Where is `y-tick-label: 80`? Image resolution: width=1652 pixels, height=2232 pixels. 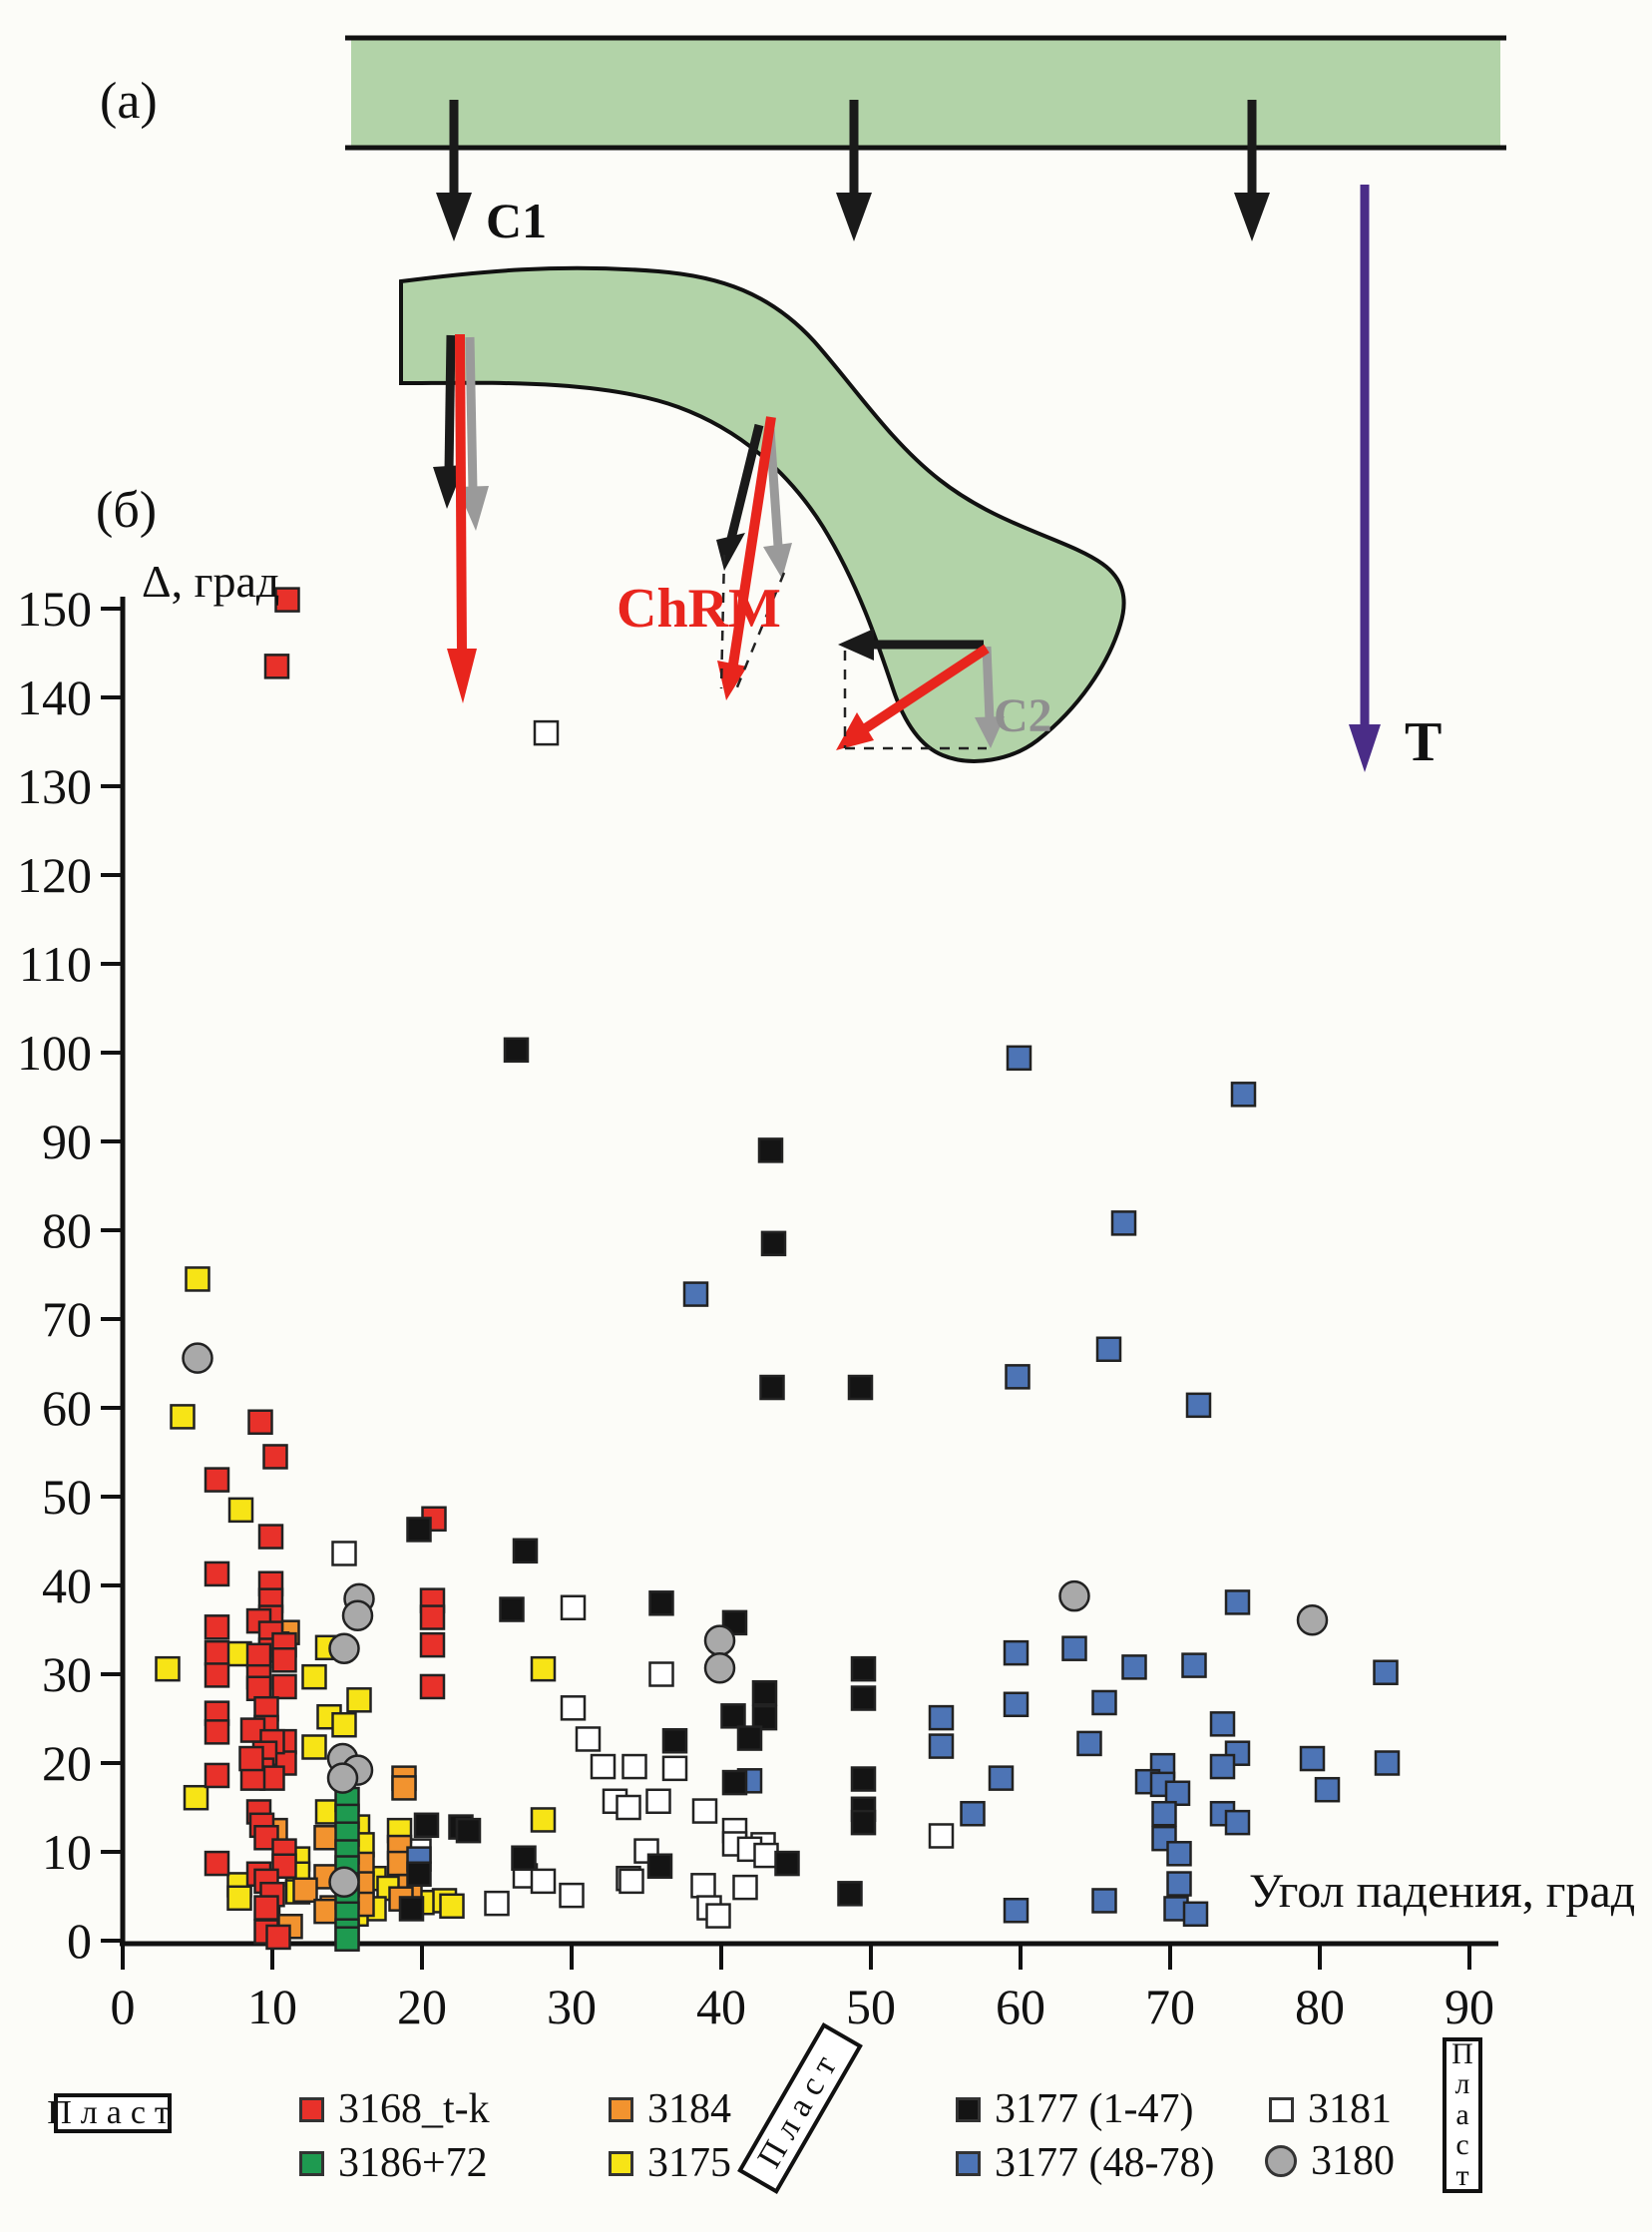
y-tick-label: 80 is located at coordinates (67, 1230).